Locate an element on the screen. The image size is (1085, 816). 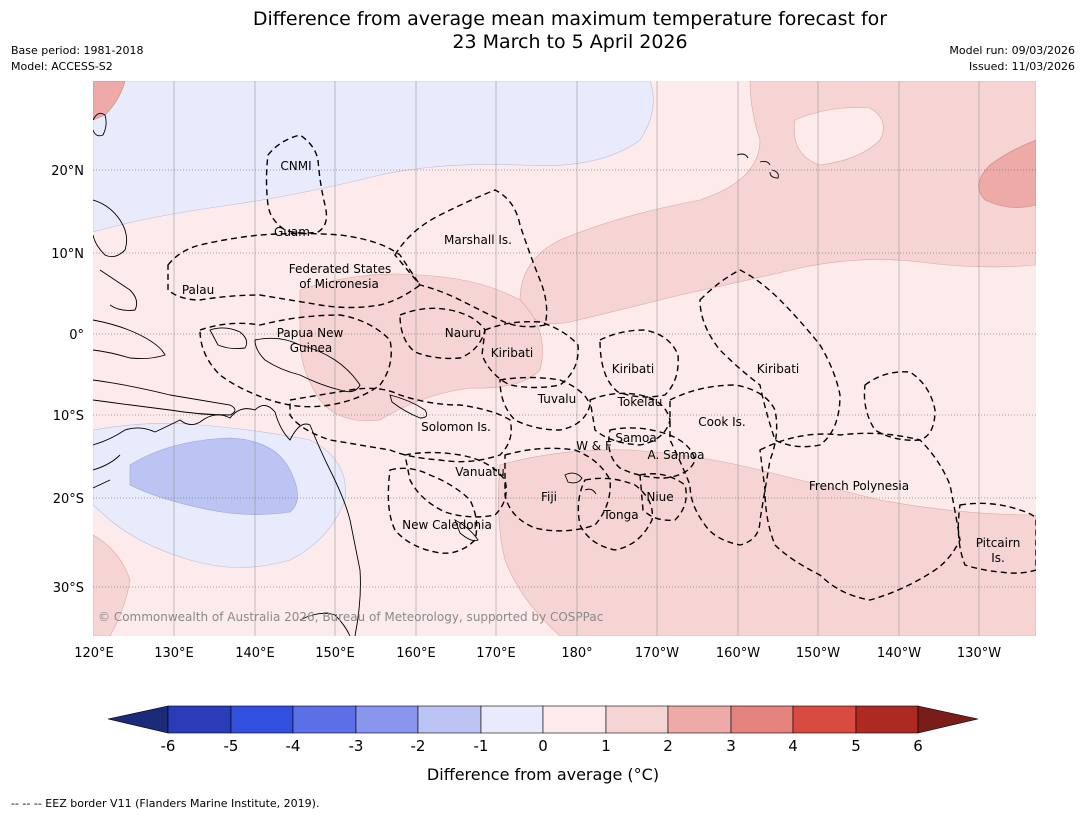
lon-label: 160°W is located at coordinates (738, 653).